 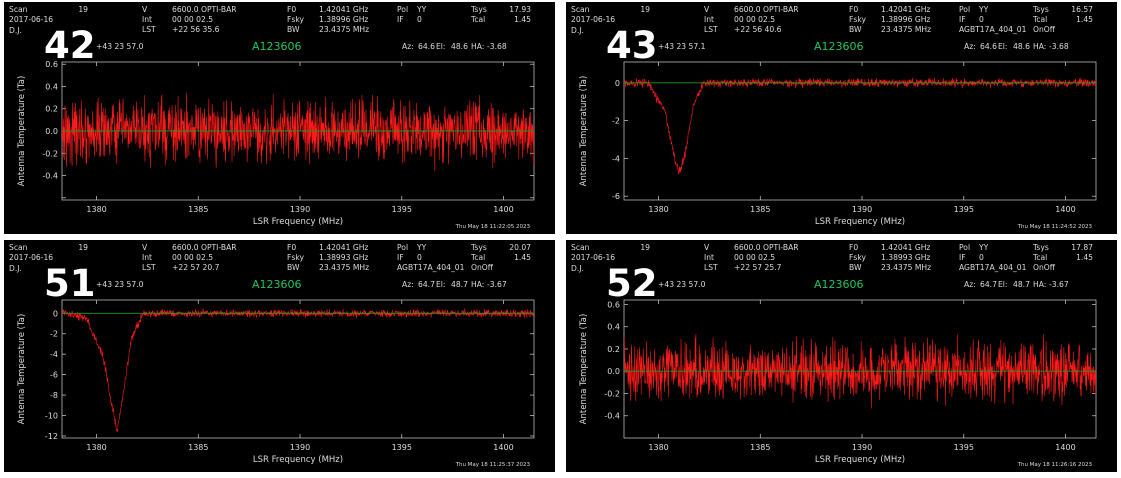 I want to click on timestamp: Thu May 18 11:22:05 2023, so click(x=493, y=227).